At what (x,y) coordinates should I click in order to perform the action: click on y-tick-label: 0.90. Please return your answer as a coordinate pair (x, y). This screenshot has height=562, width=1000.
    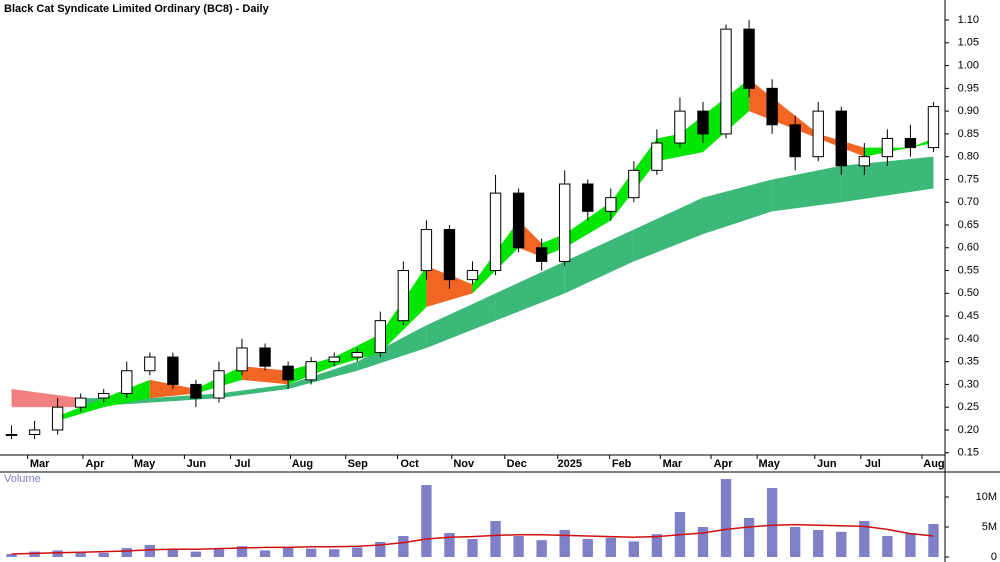
    Looking at the image, I should click on (968, 111).